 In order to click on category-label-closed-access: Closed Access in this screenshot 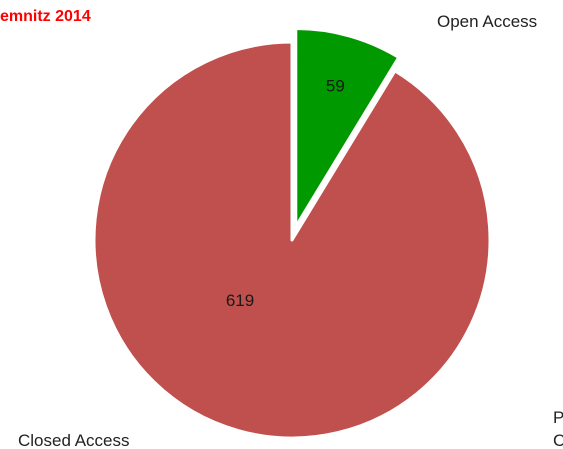, I will do `click(74, 440)`.